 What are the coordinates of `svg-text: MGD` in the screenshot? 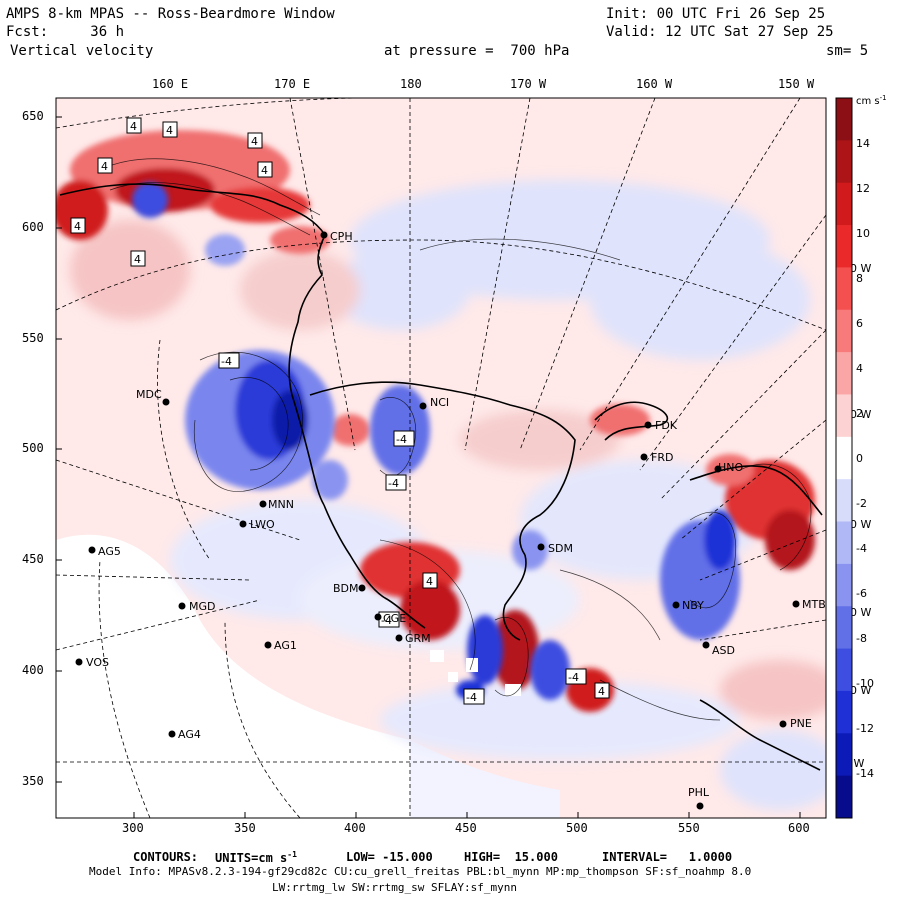 It's located at (202, 606).